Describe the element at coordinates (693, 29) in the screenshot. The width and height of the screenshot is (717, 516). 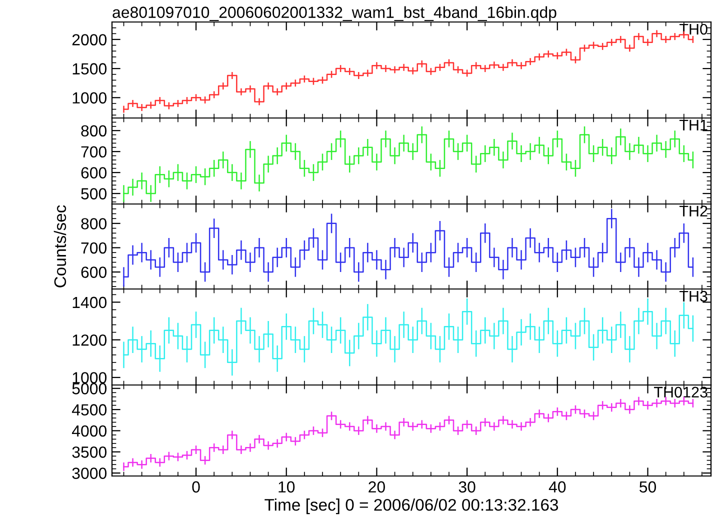
I see `series-label: TH0` at that location.